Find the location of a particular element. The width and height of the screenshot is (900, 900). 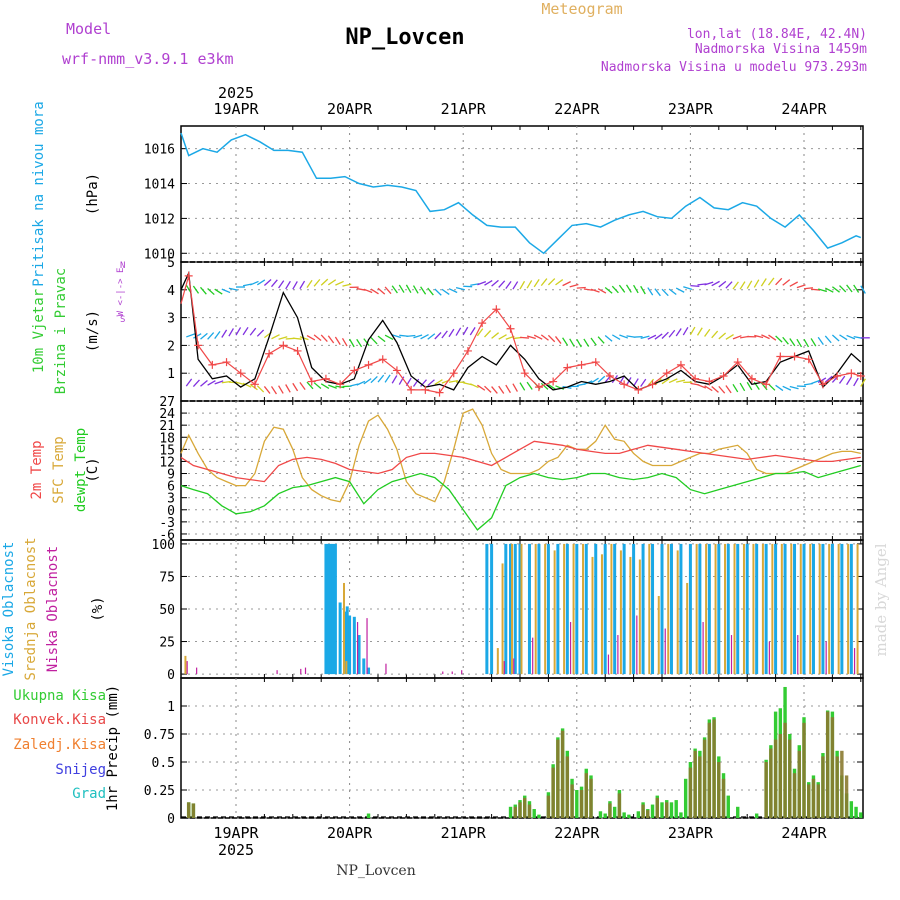

wind-speed-line is located at coordinates (521, 330).